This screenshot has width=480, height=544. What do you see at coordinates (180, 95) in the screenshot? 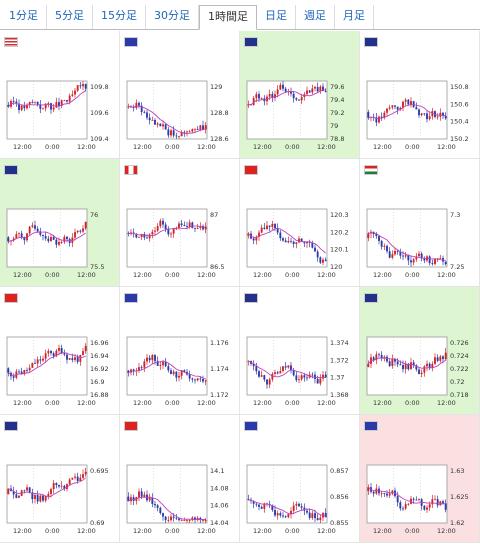
I see `rate-panel: 129 128.8 128.6 12:00 0:00 12:00` at bounding box center [180, 95].